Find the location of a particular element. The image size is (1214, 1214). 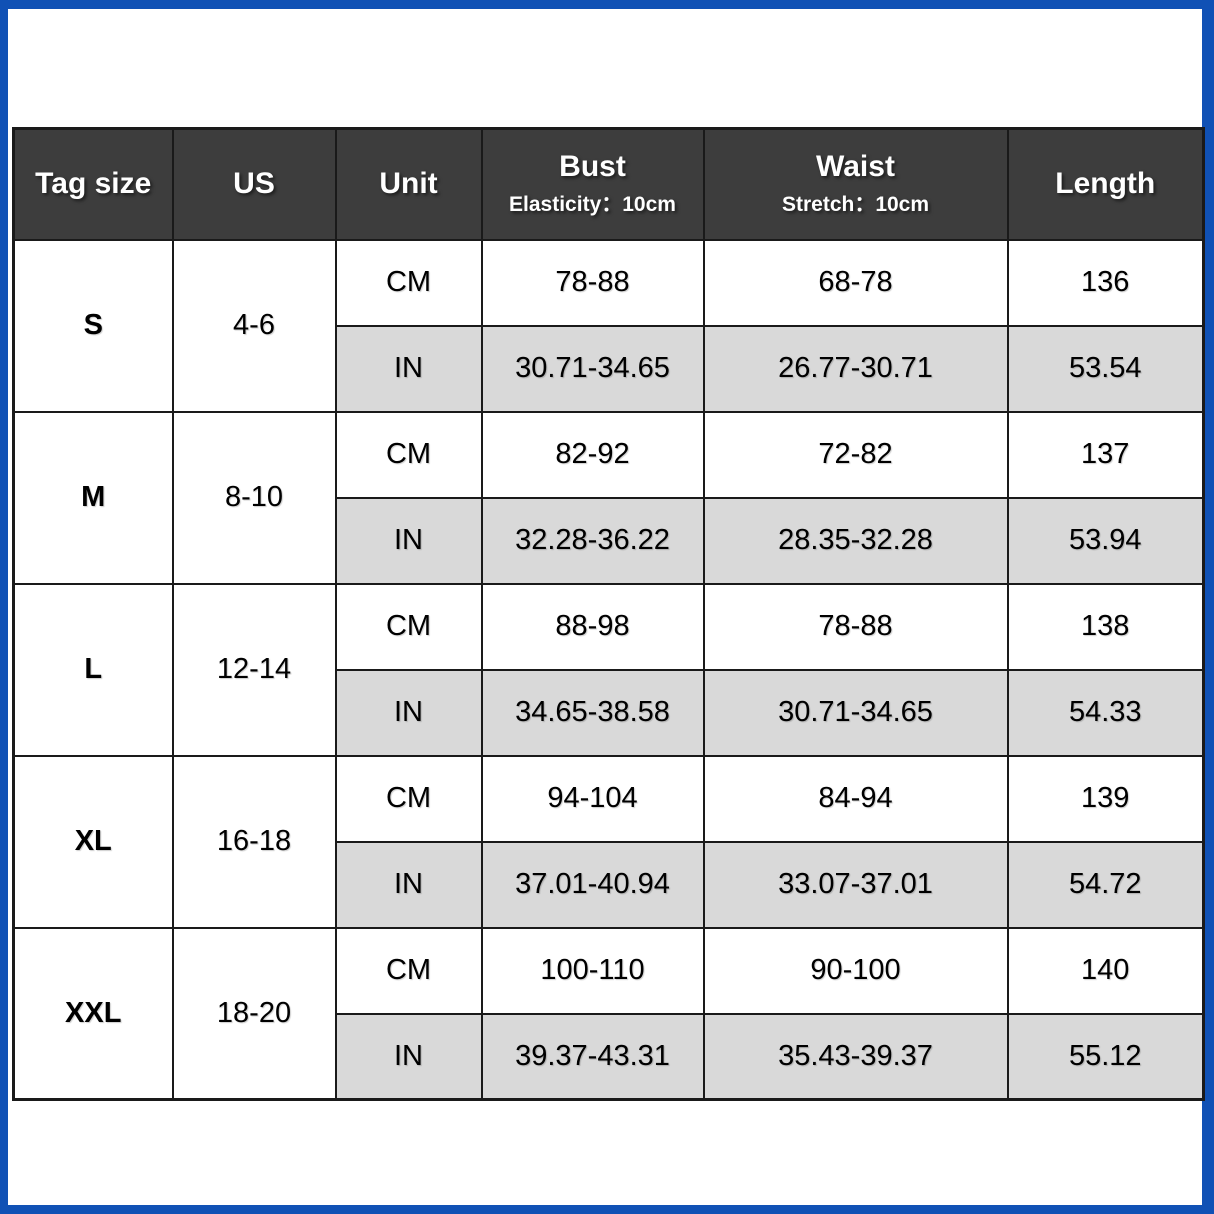

bust-value-cell: 88-98 is located at coordinates (592, 626).